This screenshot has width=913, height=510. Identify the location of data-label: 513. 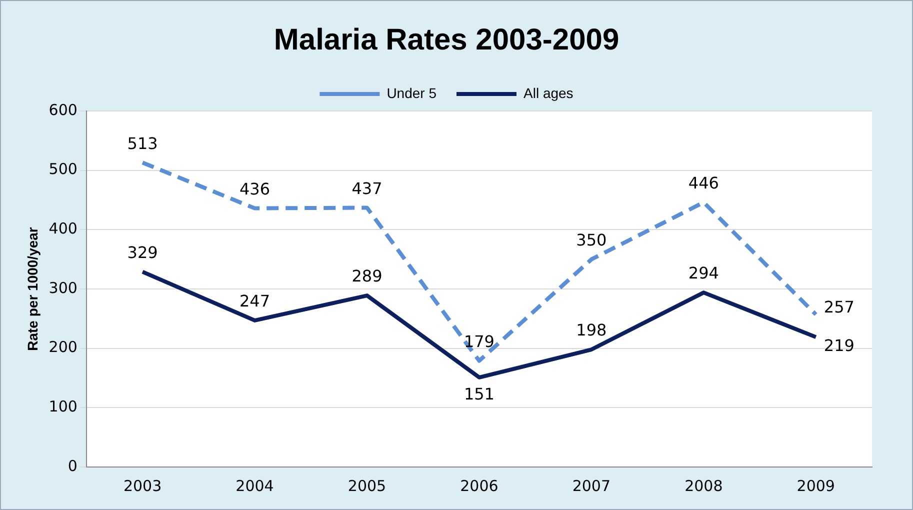
(142, 143).